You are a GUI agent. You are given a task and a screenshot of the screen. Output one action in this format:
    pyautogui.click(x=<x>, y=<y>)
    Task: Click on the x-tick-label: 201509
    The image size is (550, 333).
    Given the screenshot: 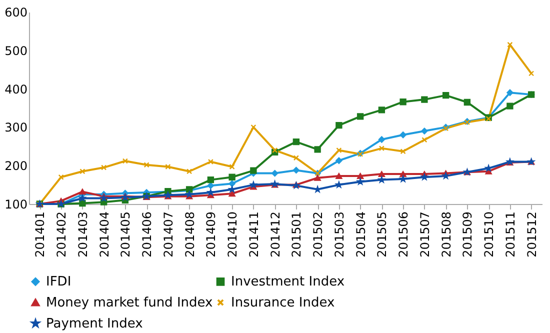 What is the action you would take?
    pyautogui.click(x=467, y=235)
    